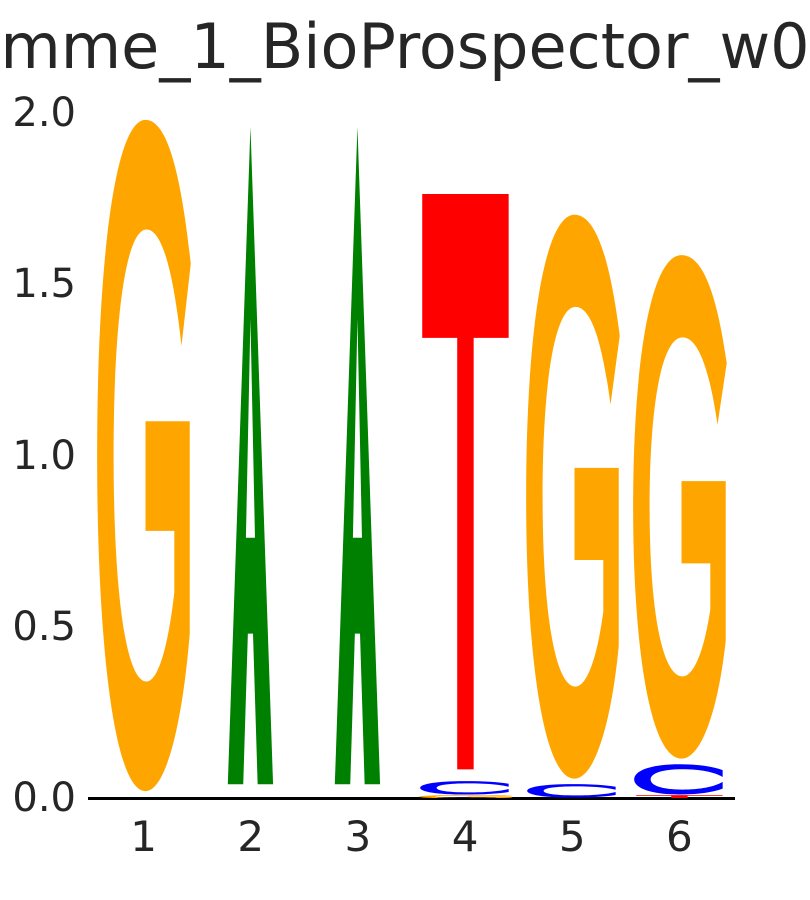  I want to click on x-axis: 1 2 3 4 5 6, so click(411, 847).